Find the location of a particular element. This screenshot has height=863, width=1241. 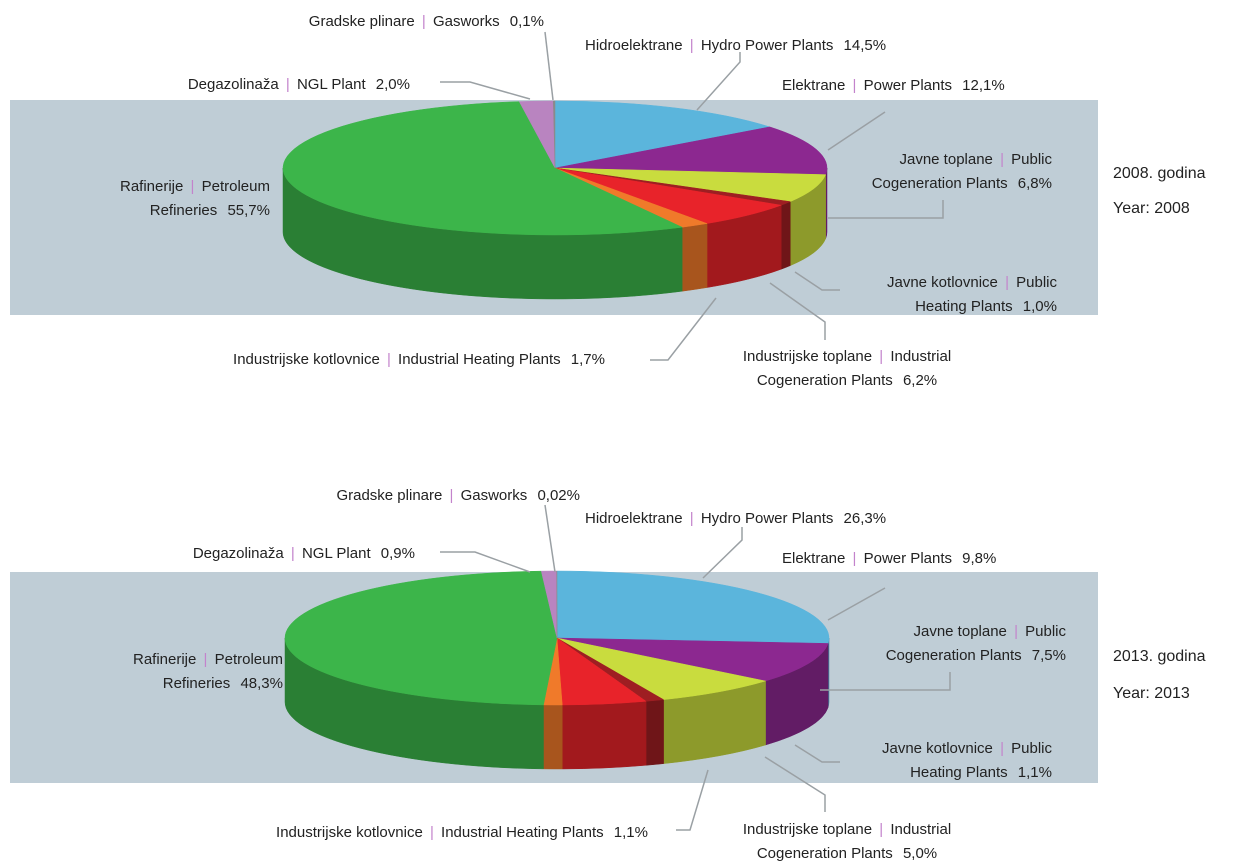

label-en: NGL Plant is located at coordinates (336, 553).